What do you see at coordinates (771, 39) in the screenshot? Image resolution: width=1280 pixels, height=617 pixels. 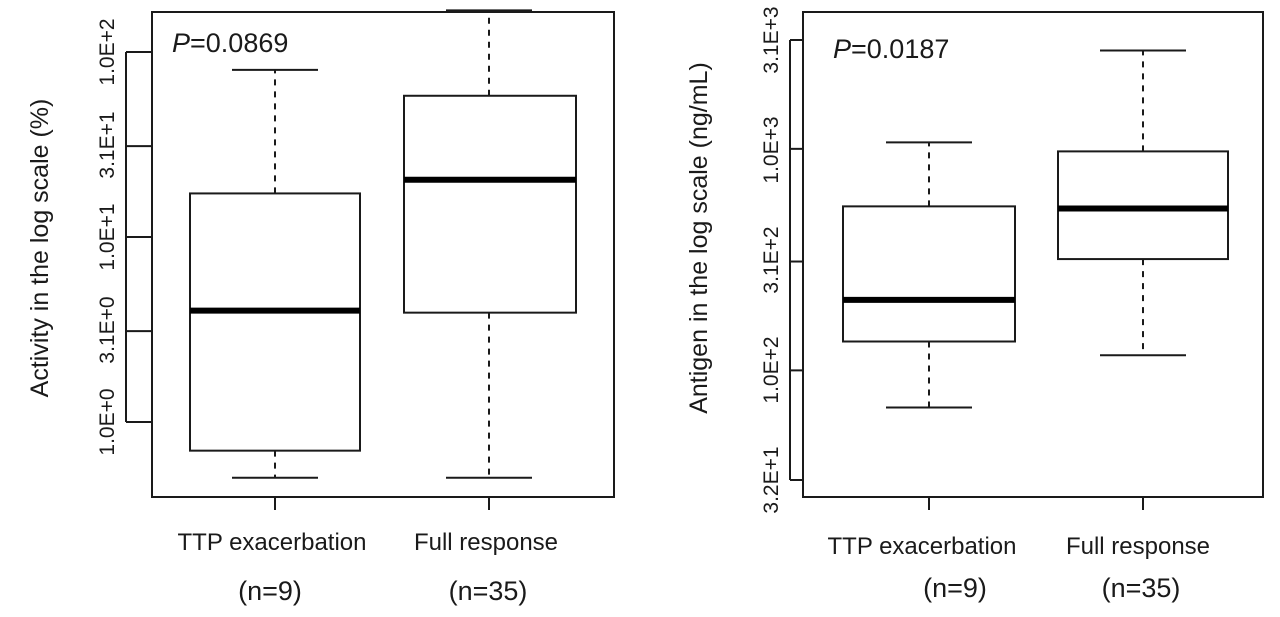 I see `y-tick-label: 3.1E+3` at bounding box center [771, 39].